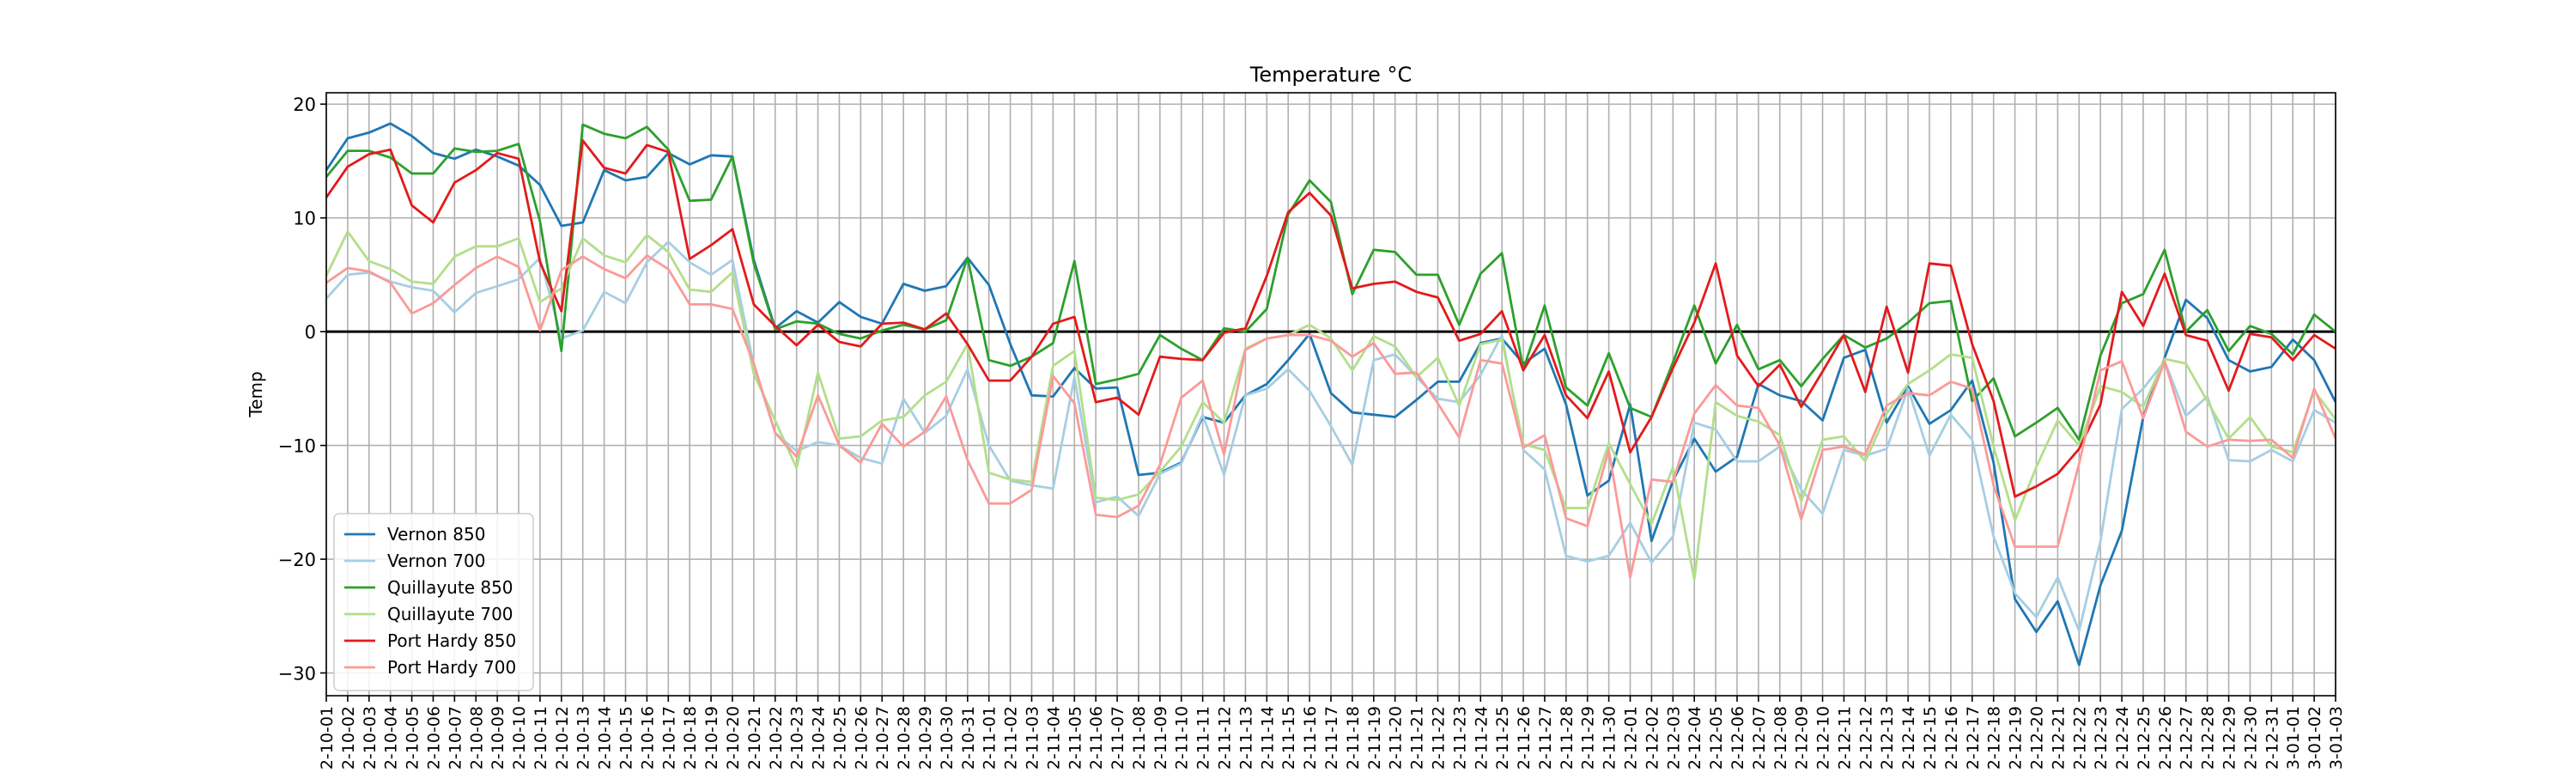  What do you see at coordinates (348, 738) in the screenshot?
I see `x-tick-label: 2-10-02` at bounding box center [348, 738].